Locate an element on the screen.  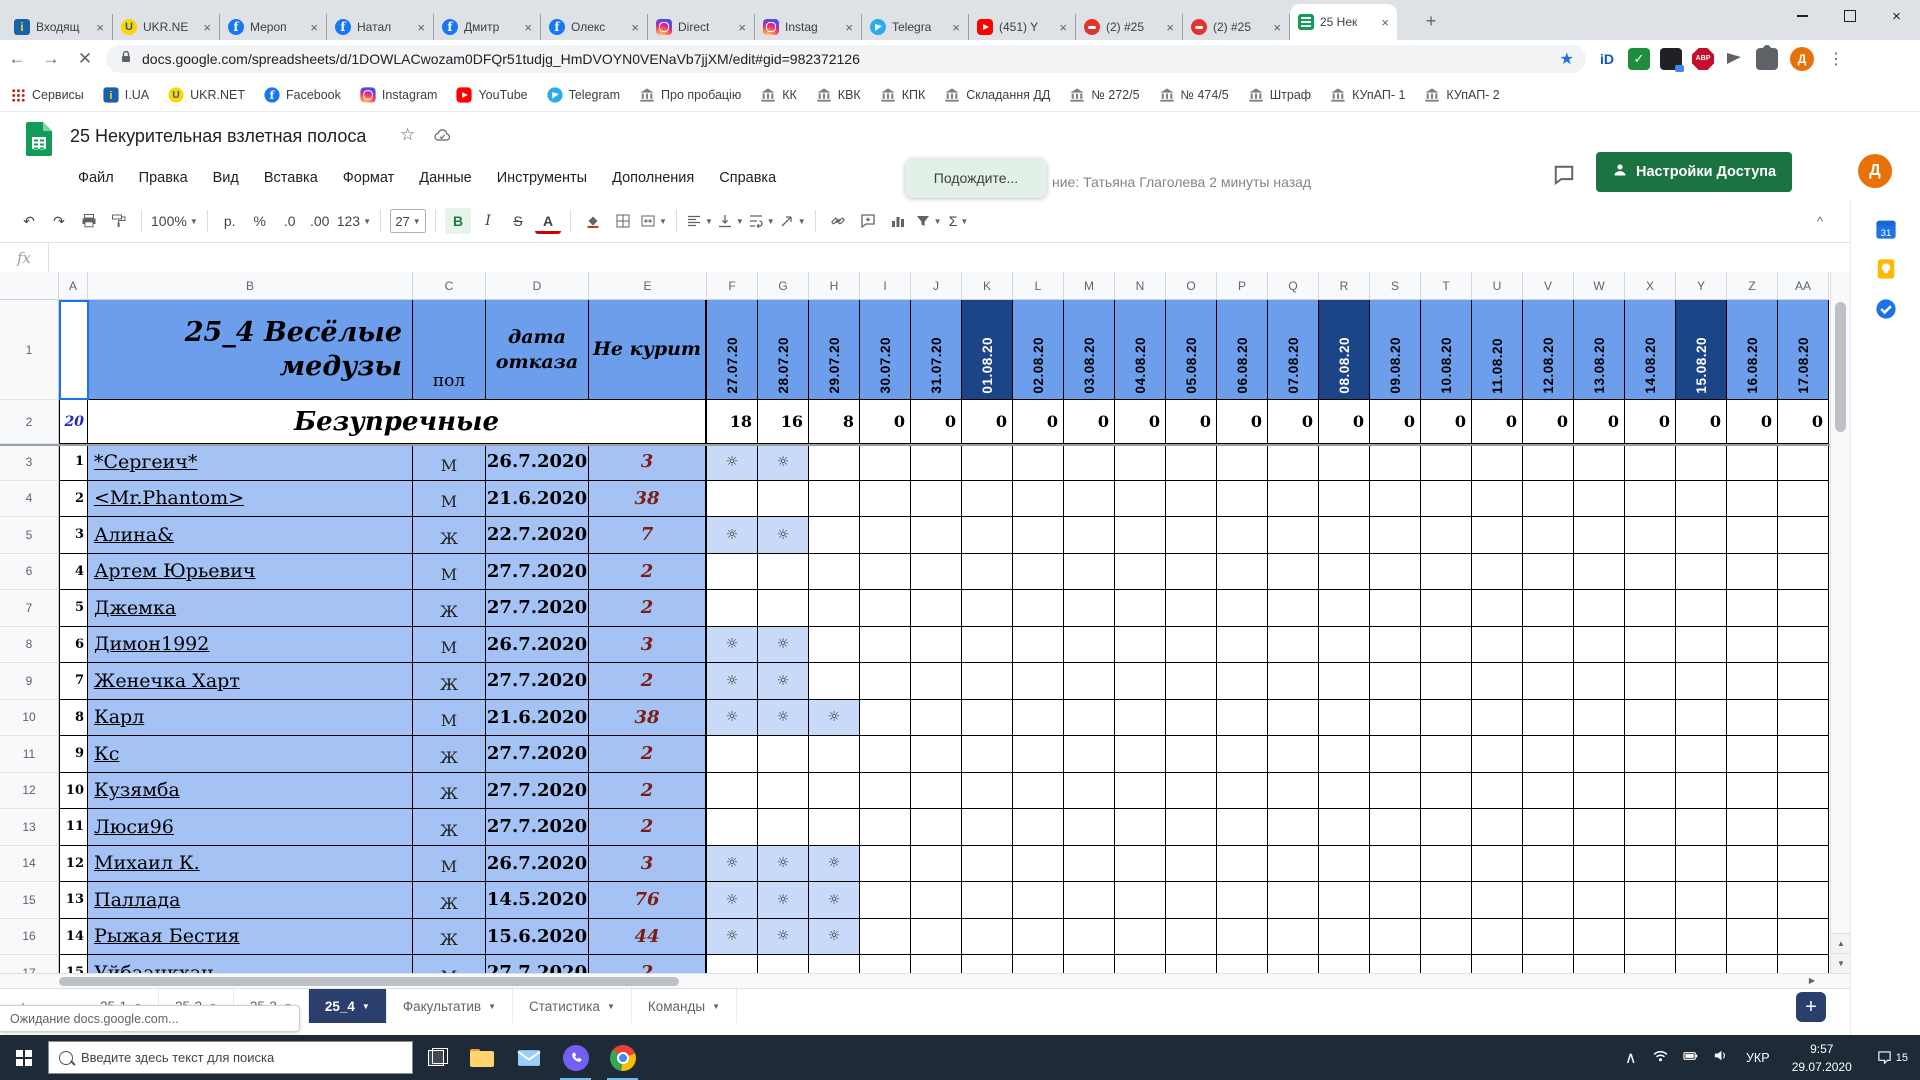
collapse-toolbar-icon: ^ is located at coordinates (1820, 221).